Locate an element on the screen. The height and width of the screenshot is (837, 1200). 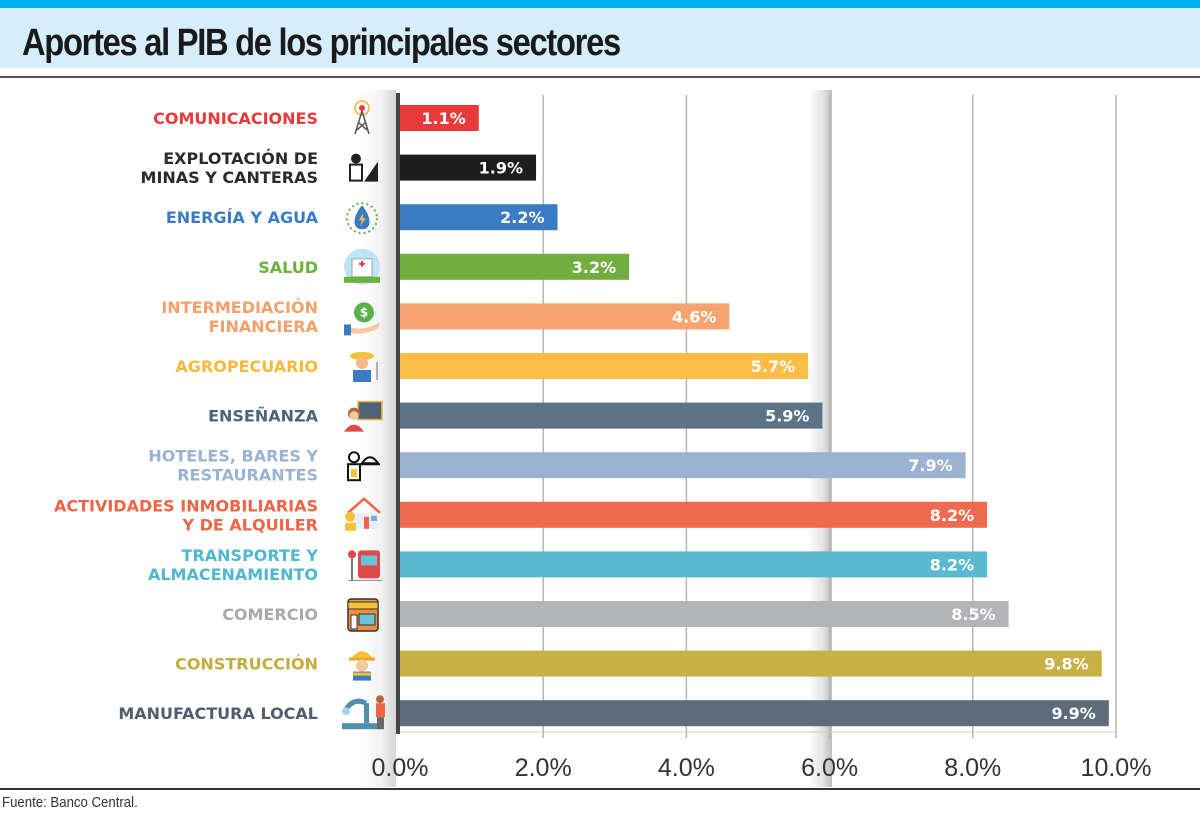
miner-icon is located at coordinates (363, 167).